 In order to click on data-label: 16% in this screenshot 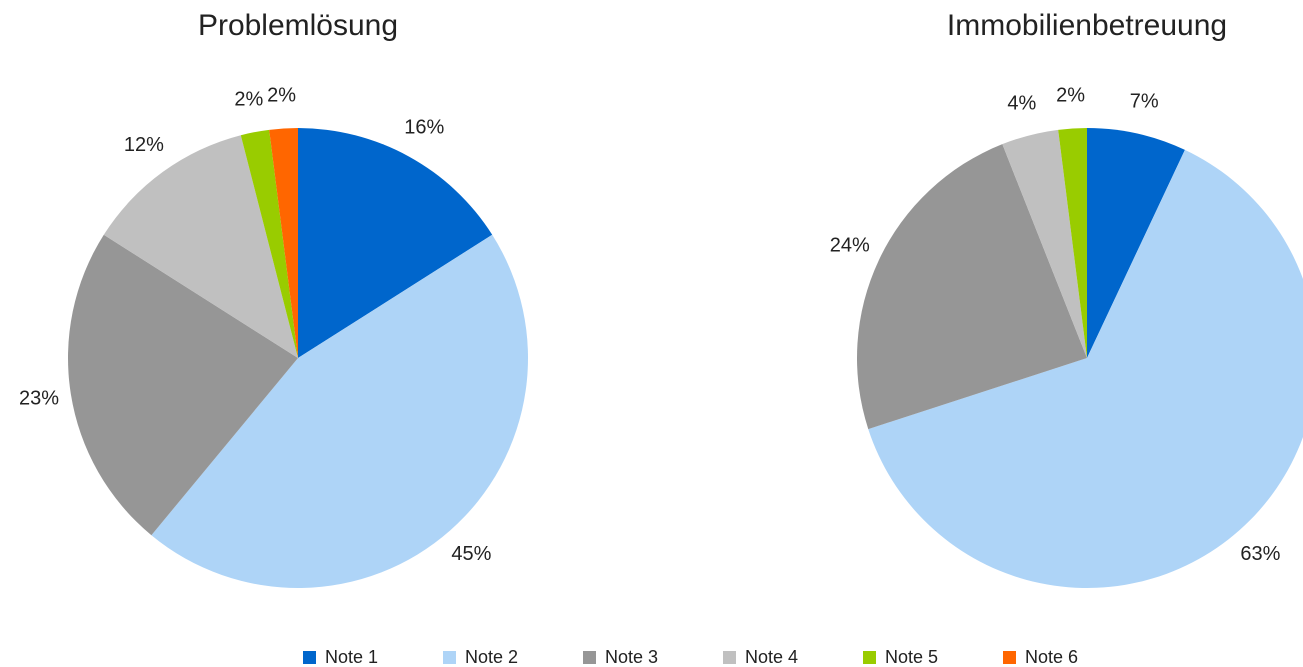, I will do `click(424, 128)`.